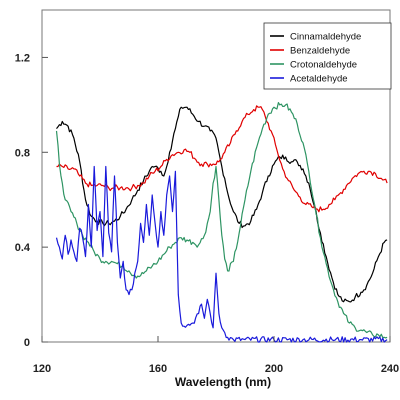  I want to click on x-tick-label: 160, so click(158, 369).